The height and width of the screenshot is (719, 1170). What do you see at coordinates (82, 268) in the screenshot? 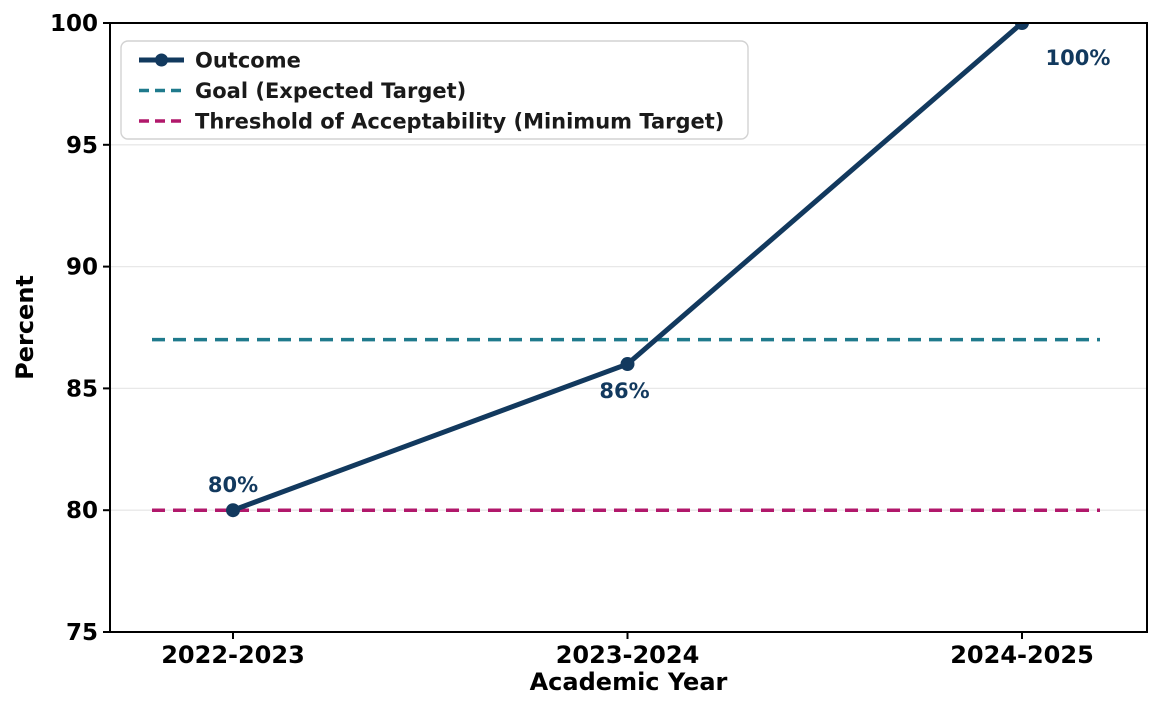
I see `y-tick-label: 90` at bounding box center [82, 268].